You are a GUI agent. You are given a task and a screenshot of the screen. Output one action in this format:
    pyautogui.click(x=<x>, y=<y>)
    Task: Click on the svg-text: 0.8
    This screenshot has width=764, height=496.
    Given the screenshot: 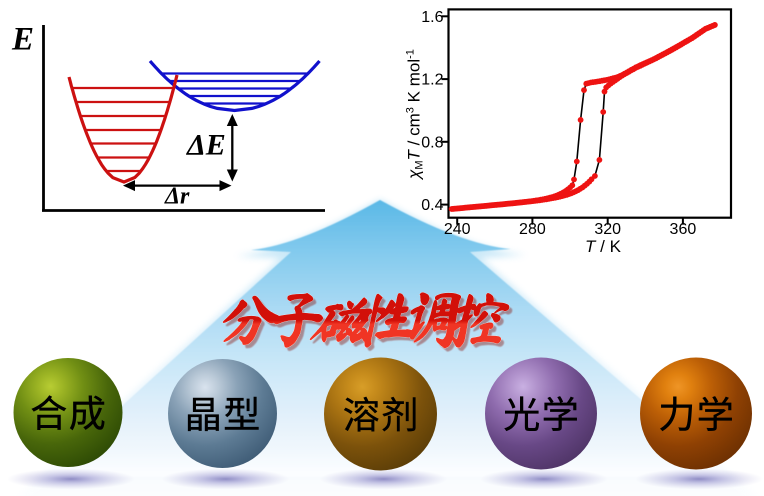 What is the action you would take?
    pyautogui.click(x=432, y=142)
    